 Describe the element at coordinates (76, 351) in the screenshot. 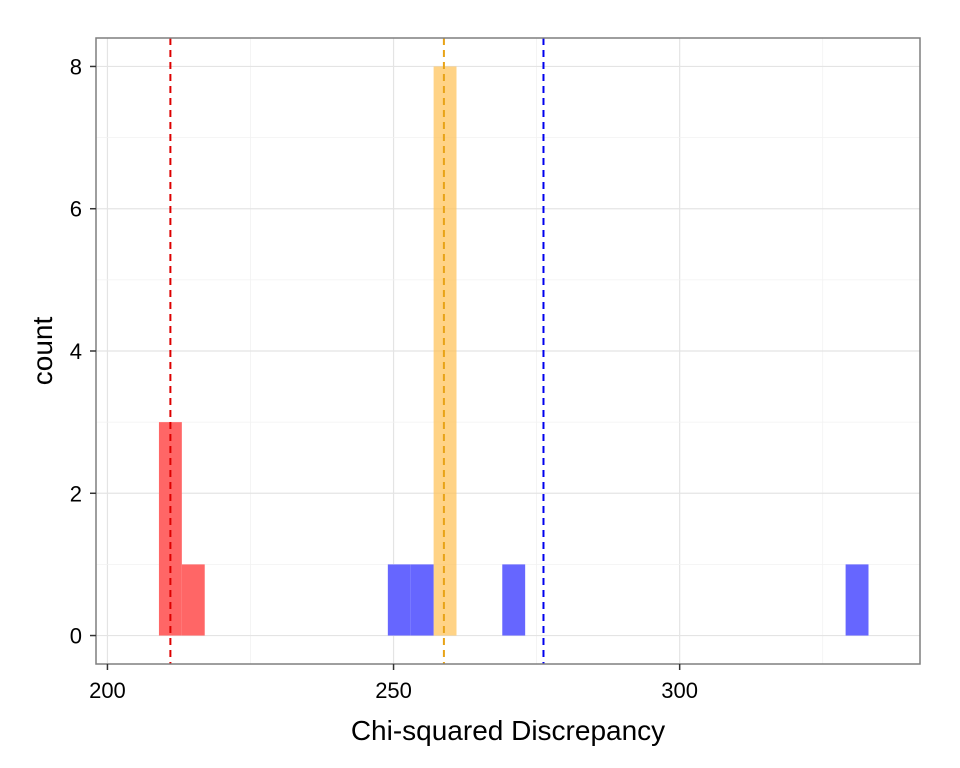

I see `y-tick-label: 4` at that location.